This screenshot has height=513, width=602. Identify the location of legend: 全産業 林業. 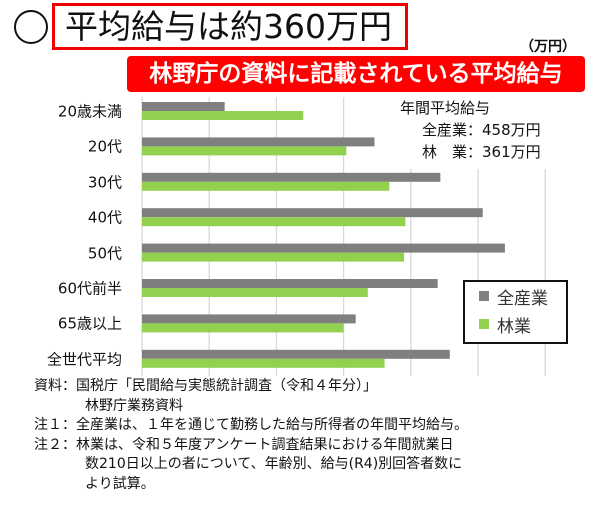
(515, 312).